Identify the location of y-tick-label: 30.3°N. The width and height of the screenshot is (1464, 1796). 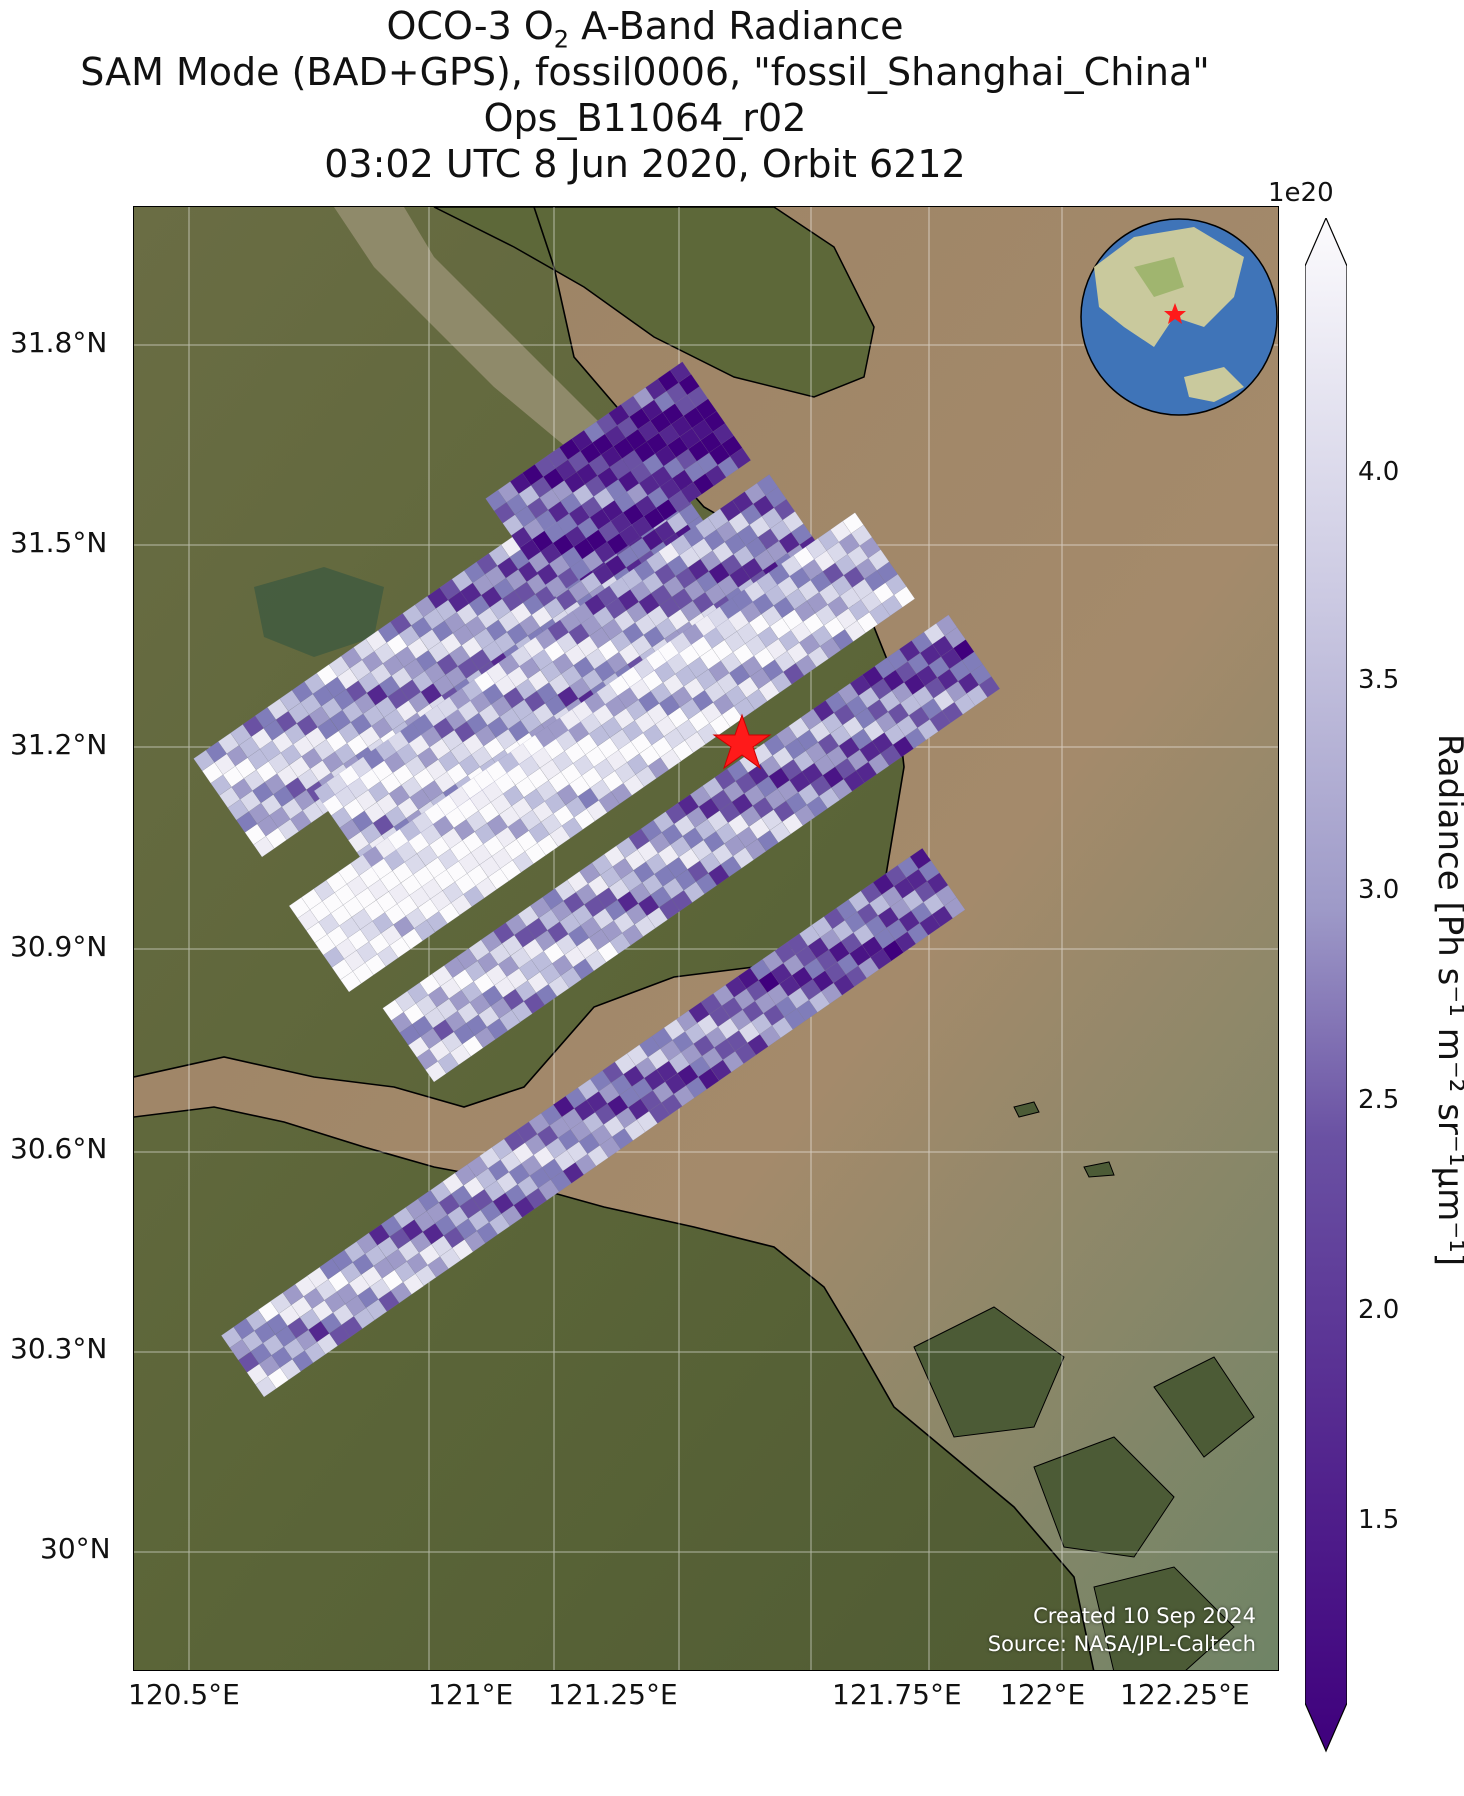
(59, 1348).